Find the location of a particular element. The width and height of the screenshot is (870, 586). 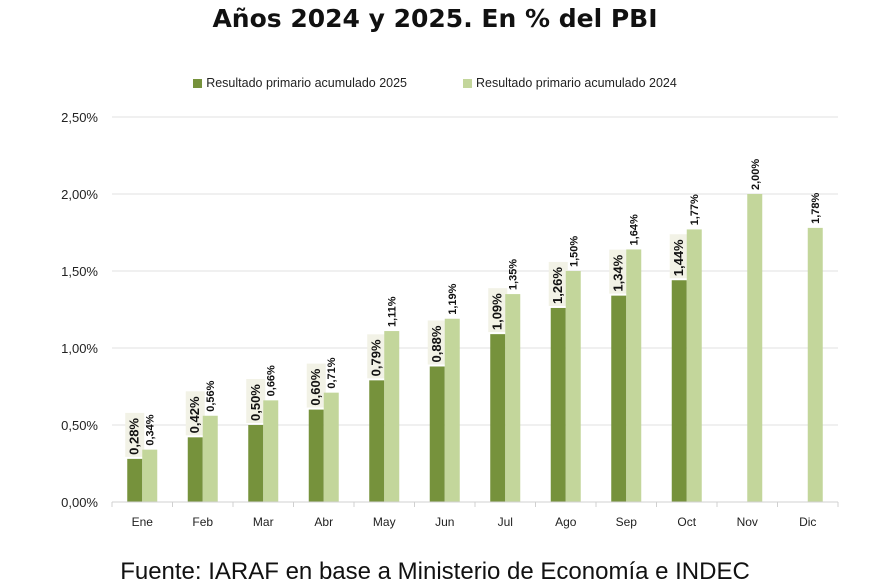

data-label-2025: 1,34% is located at coordinates (618, 272).